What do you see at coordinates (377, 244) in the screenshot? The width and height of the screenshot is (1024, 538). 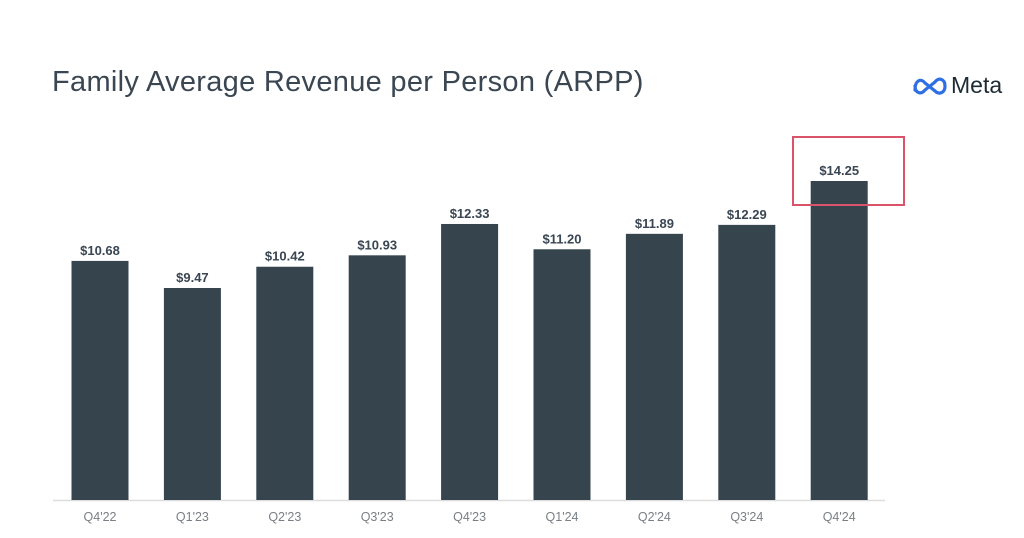 I see `data-label: $10.93` at bounding box center [377, 244].